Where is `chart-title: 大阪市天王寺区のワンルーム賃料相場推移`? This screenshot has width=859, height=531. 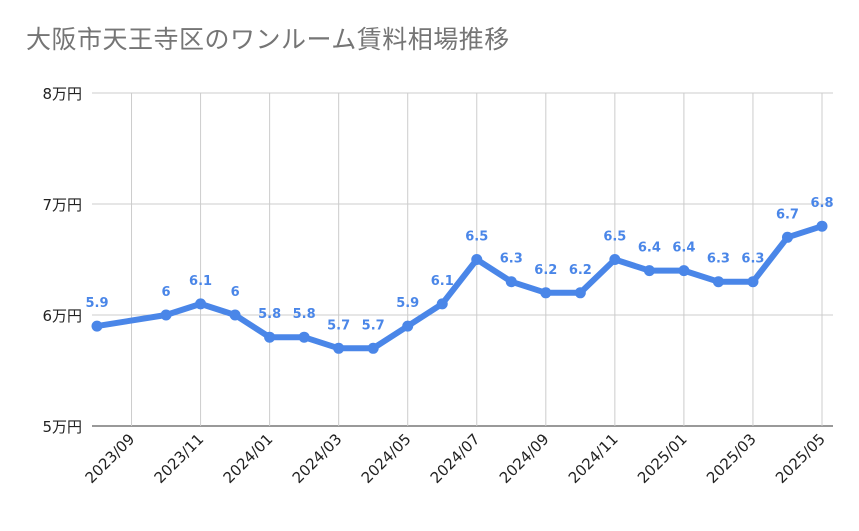 chart-title: 大阪市天王寺区のワンルーム賃料相場推移 is located at coordinates (268, 39).